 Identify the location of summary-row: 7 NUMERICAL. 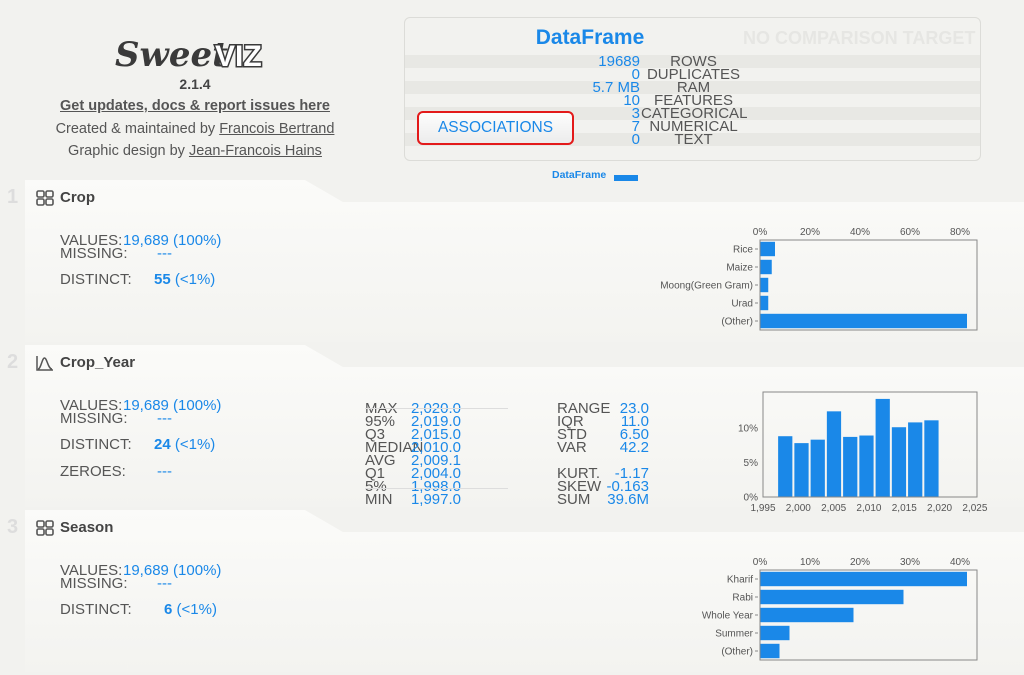
(692, 126).